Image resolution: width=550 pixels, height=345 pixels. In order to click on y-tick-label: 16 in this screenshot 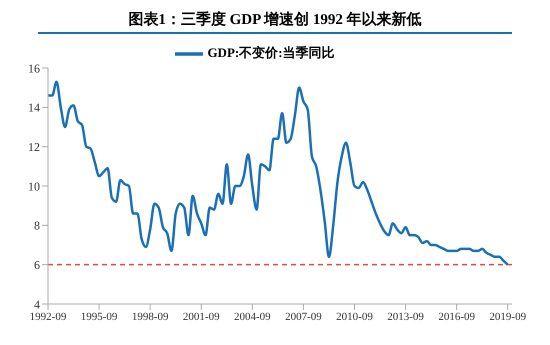, I will do `click(34, 68)`.